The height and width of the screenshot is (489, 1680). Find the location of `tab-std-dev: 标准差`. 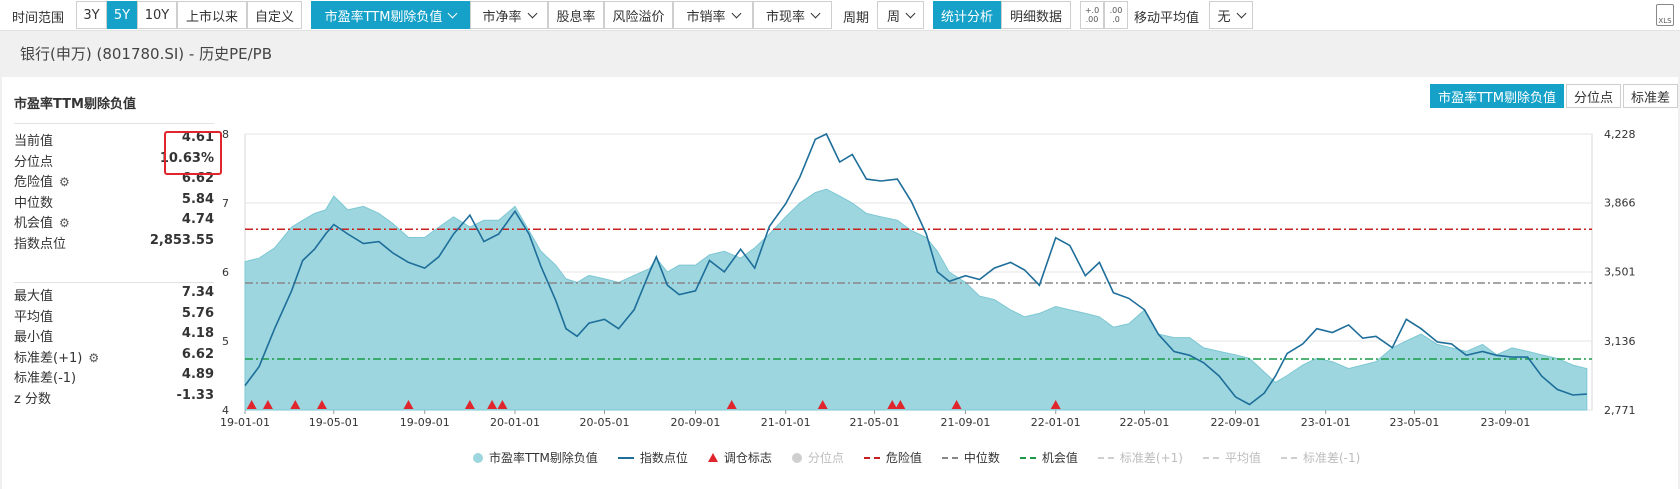

tab-std-dev: 标准差 is located at coordinates (1650, 96).